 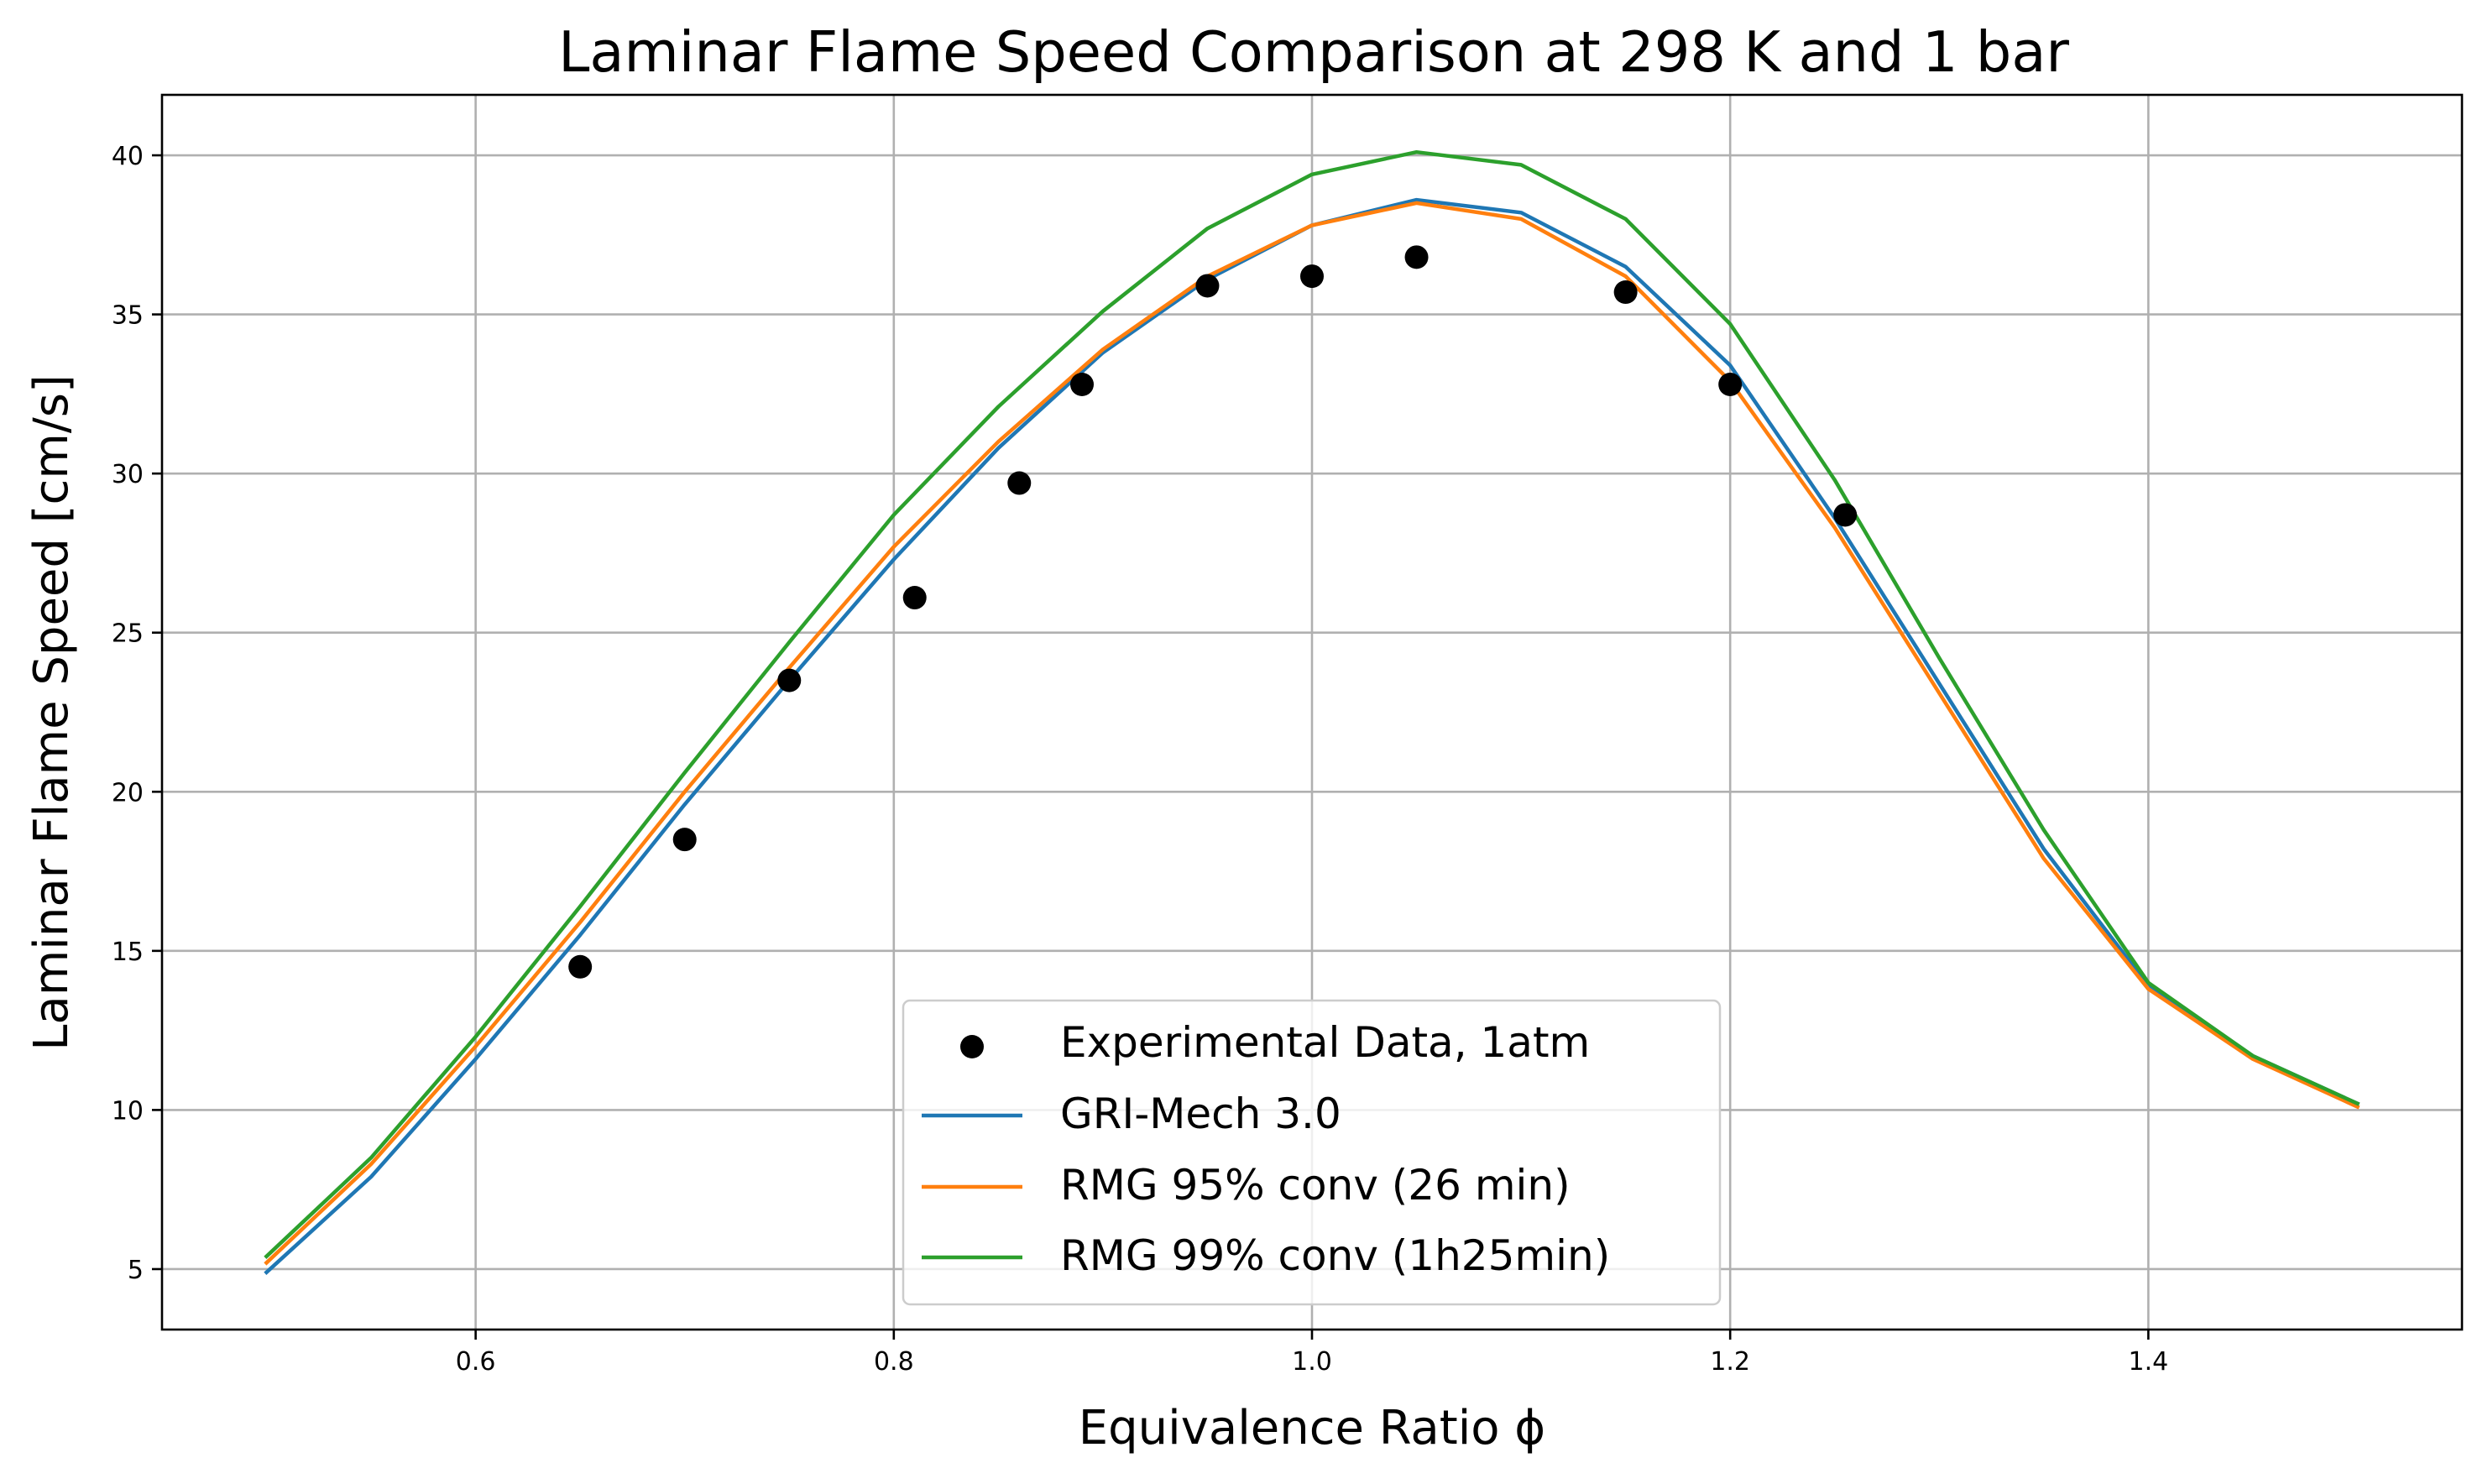 I want to click on y-axis-label: Laminar Flame Speed [cm/s], so click(x=51, y=712).